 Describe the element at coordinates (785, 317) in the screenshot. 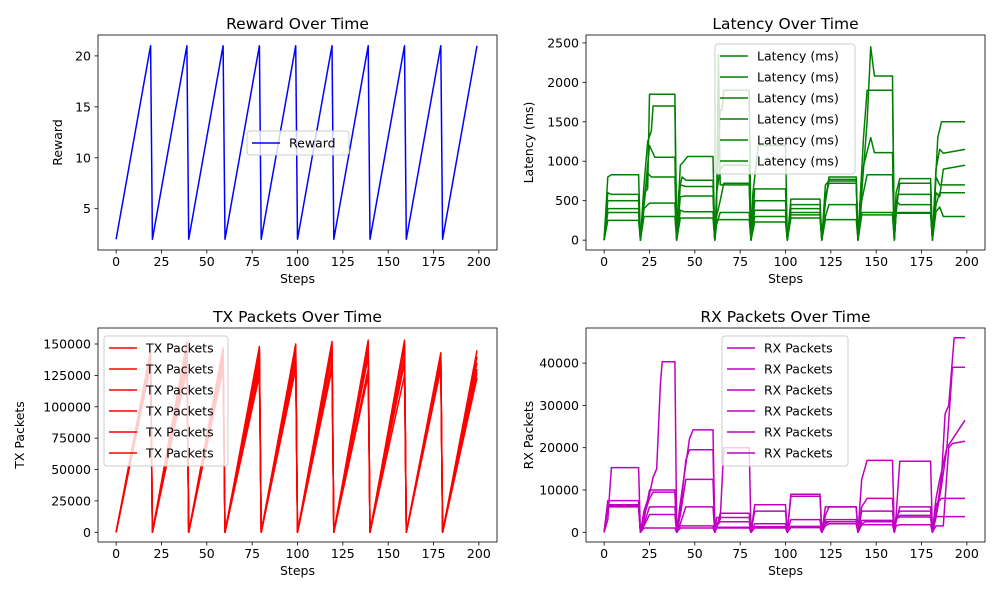

I see `chart-title: RX Packets Over Time` at that location.